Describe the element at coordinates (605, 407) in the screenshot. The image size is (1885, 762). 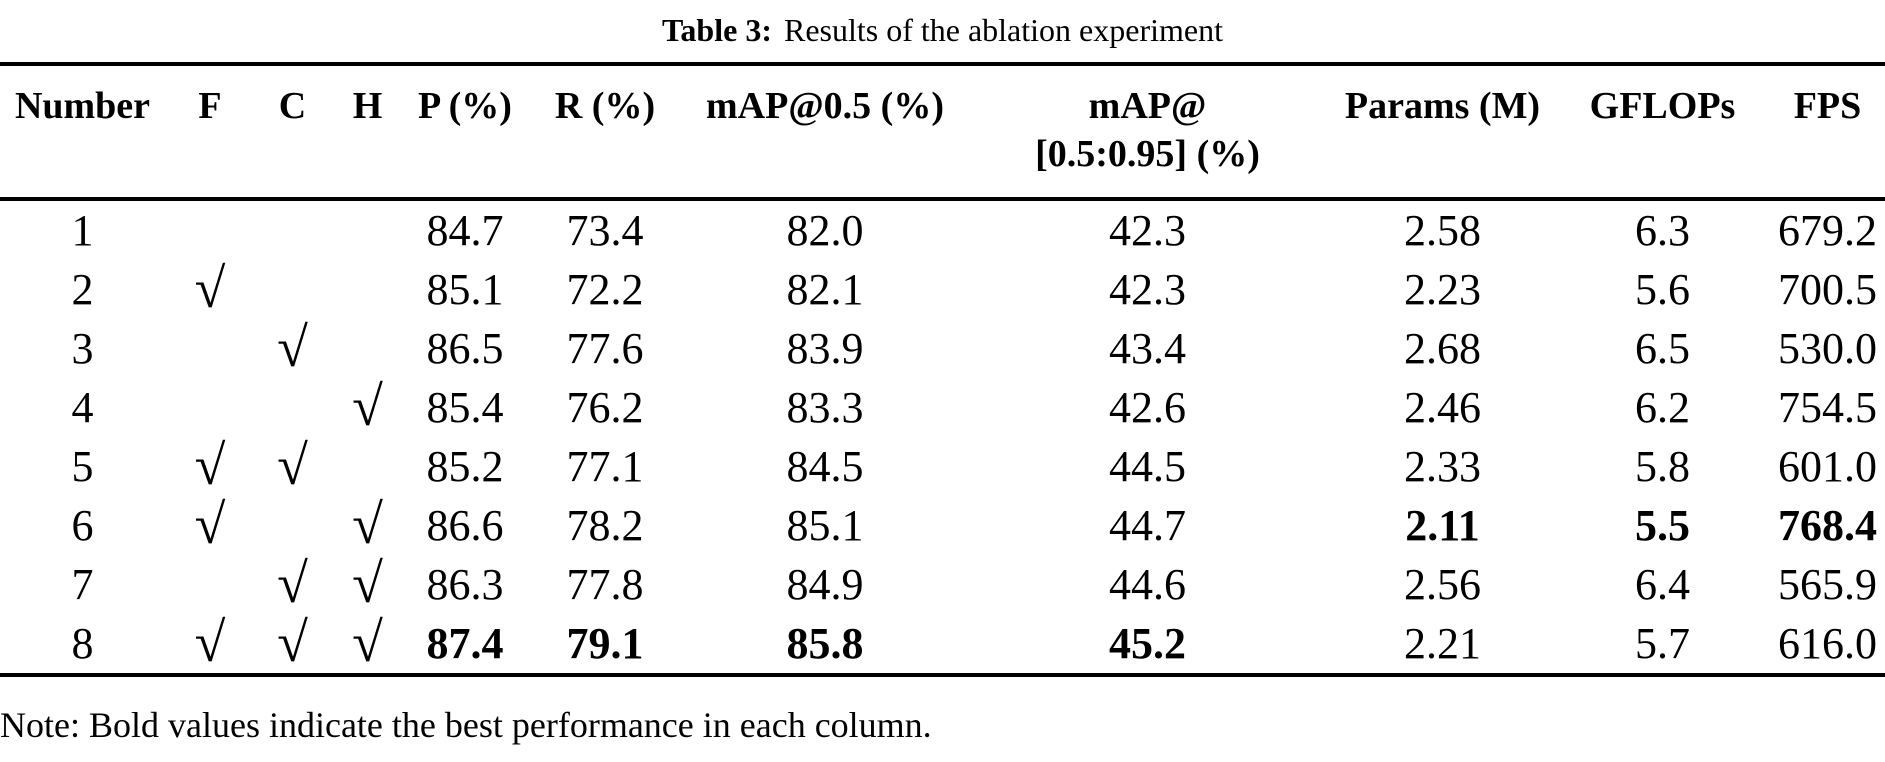
I see `cell-r: 76.2` at that location.